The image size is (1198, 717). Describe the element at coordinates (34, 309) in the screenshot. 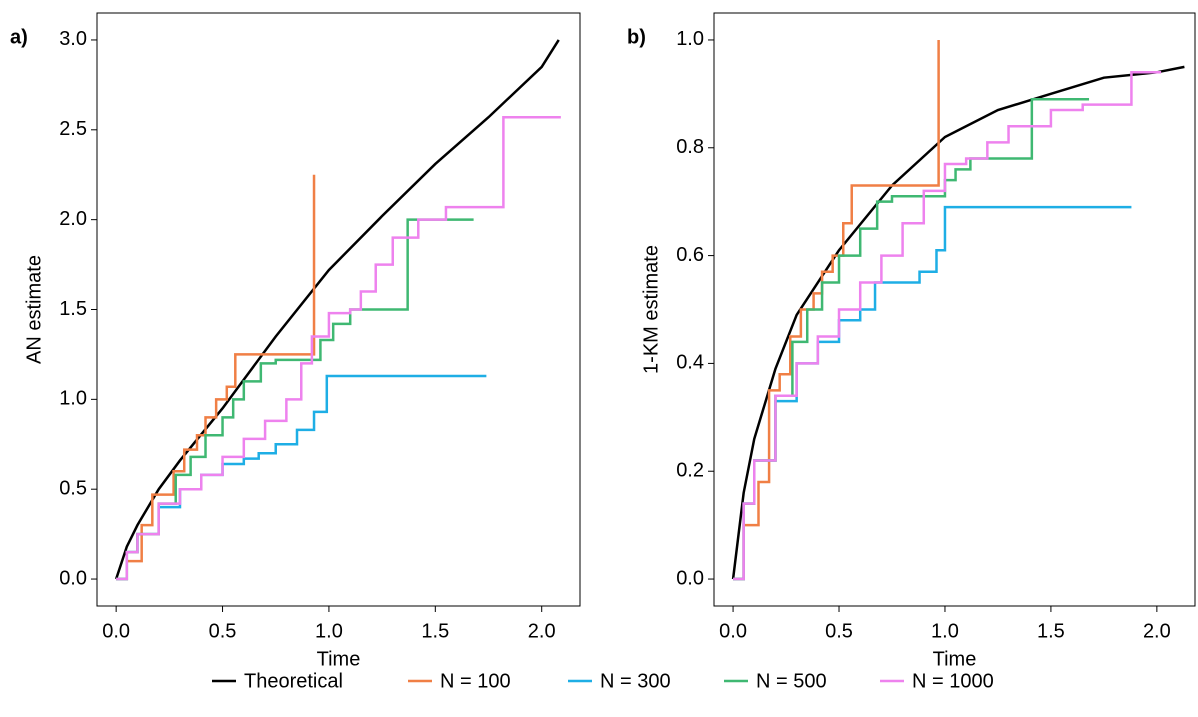

I see `y-axis-label: AN estimate` at that location.